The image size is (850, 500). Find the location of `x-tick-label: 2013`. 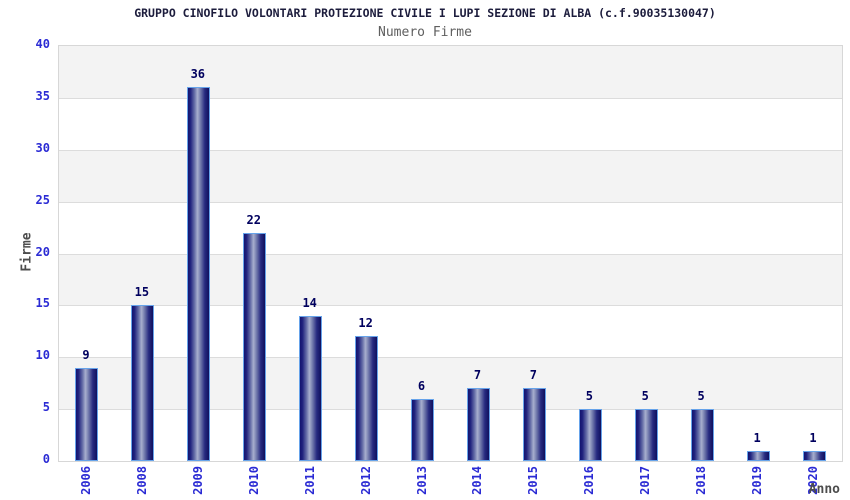

x-tick-label: 2013 is located at coordinates (421, 480).